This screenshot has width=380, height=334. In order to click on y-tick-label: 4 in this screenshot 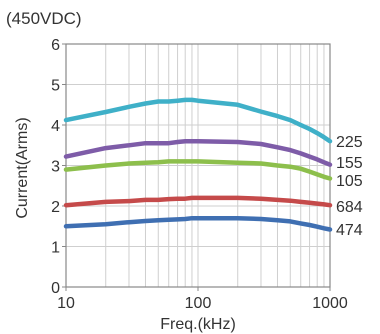, I will do `click(55, 126)`.